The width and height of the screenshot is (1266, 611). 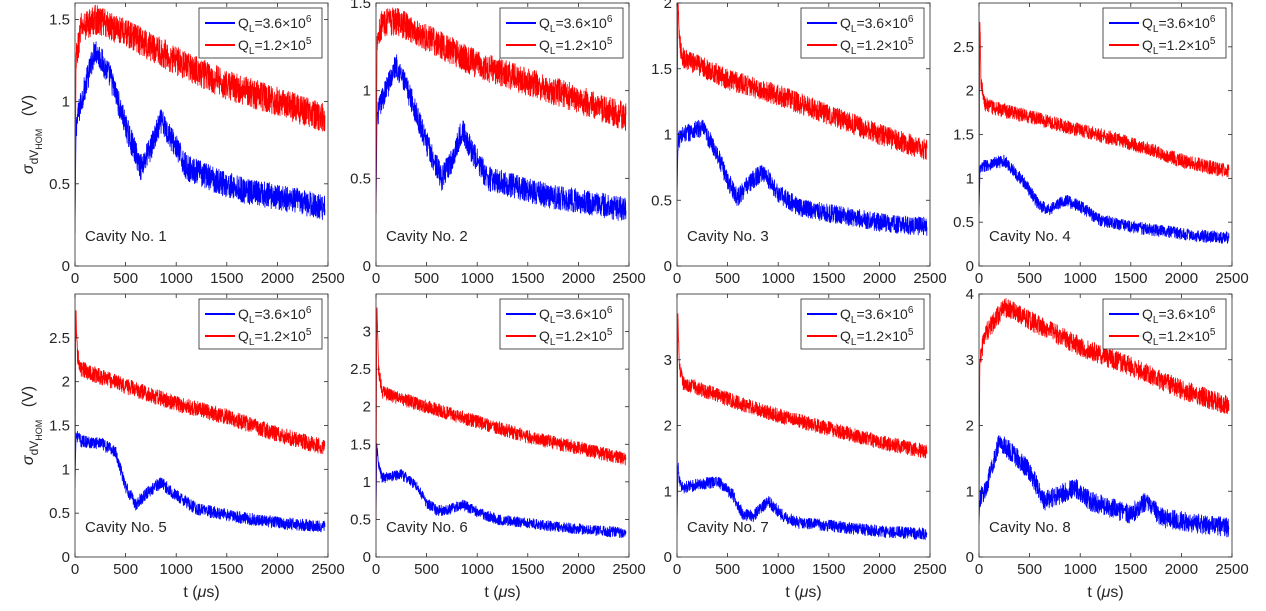 I want to click on series-group, so click(x=200, y=421).